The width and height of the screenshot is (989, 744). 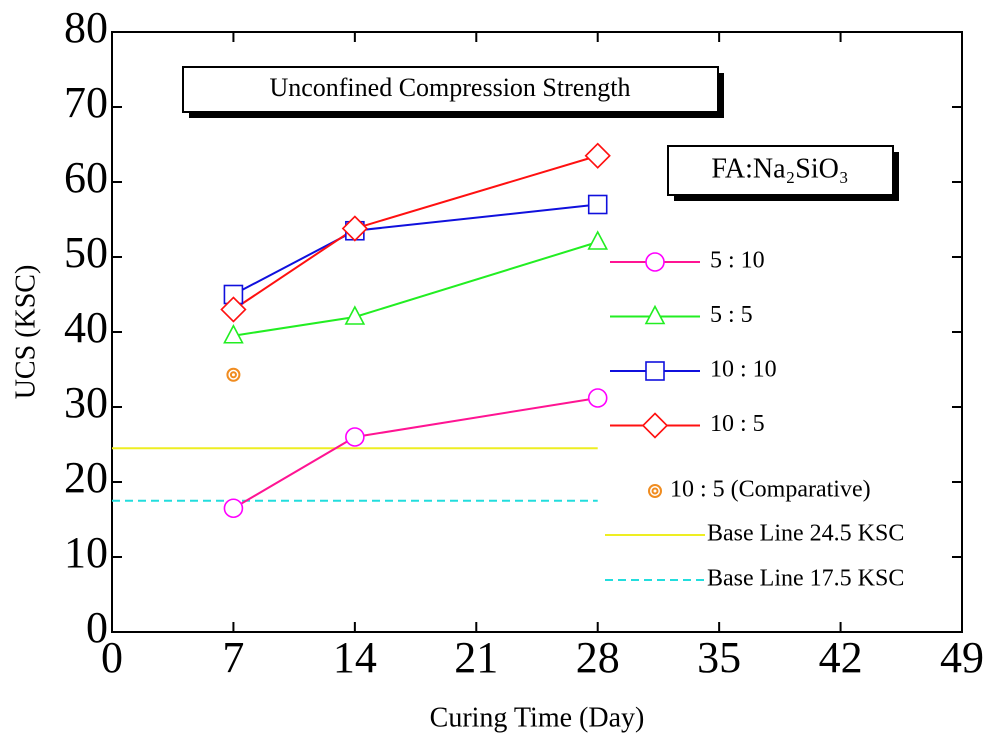 I want to click on legend-label: 5 : 10, so click(x=737, y=261).